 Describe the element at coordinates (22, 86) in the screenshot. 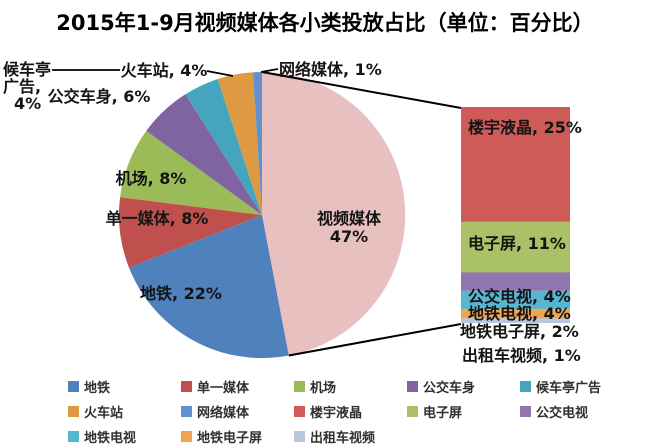

I see `pie-label-5: 广告,` at that location.